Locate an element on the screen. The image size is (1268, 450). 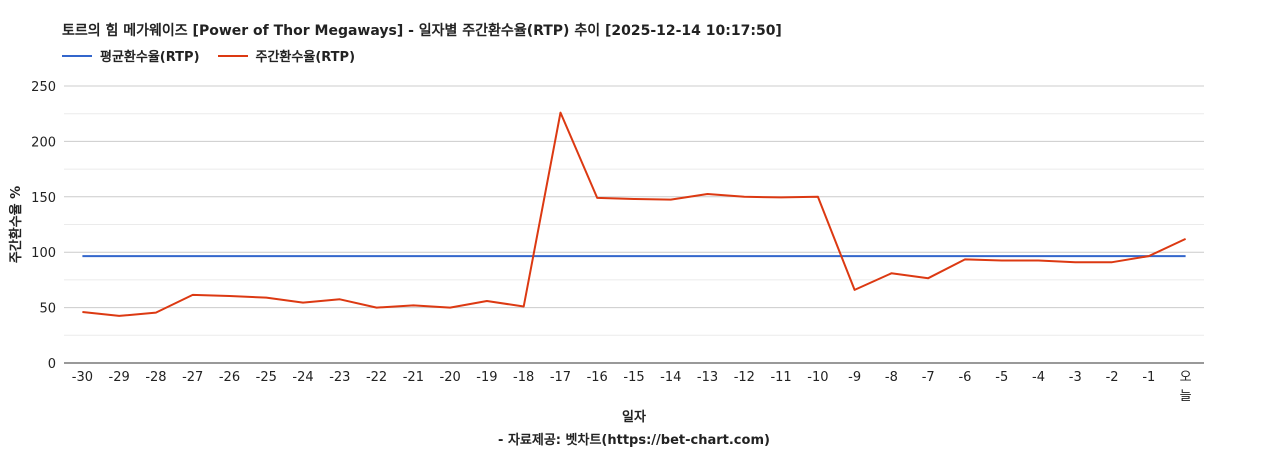
x-tick-label: -20 is located at coordinates (450, 377).